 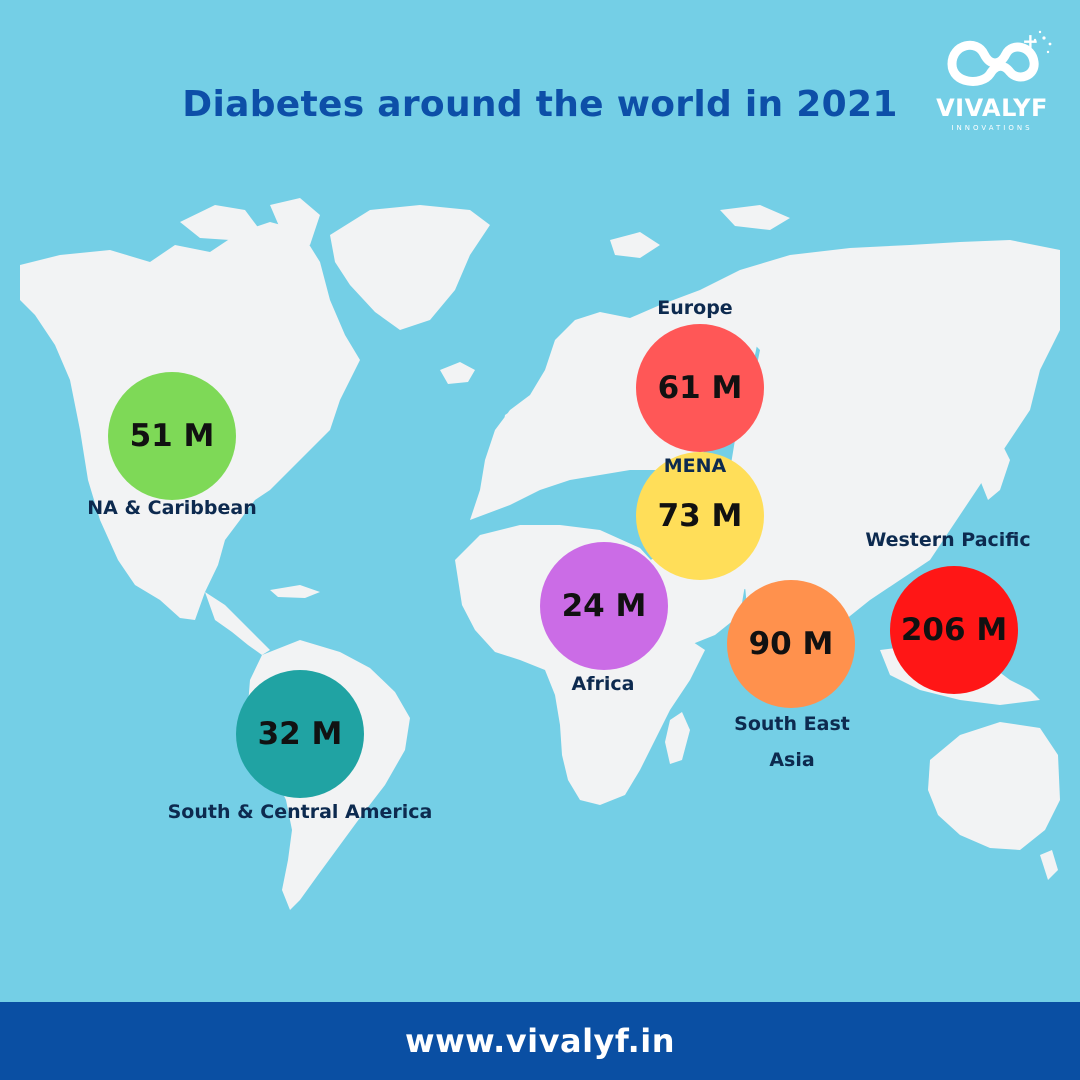 I want to click on madagascar-landmass, so click(x=677, y=738).